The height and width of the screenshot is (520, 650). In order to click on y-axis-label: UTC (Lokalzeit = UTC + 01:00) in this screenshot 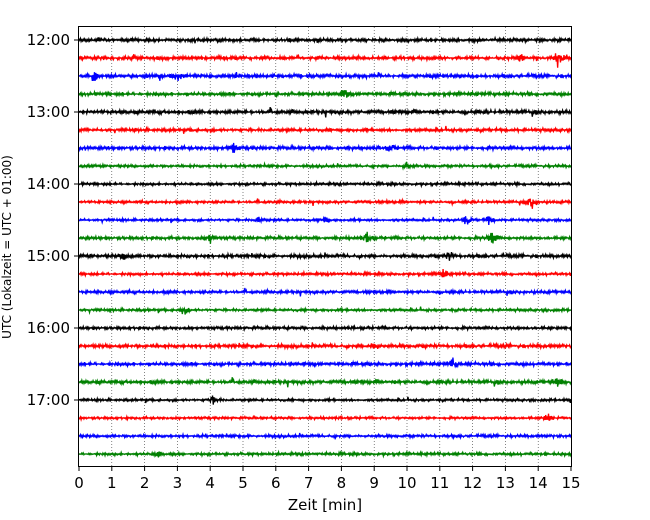, I will do `click(7, 247)`.